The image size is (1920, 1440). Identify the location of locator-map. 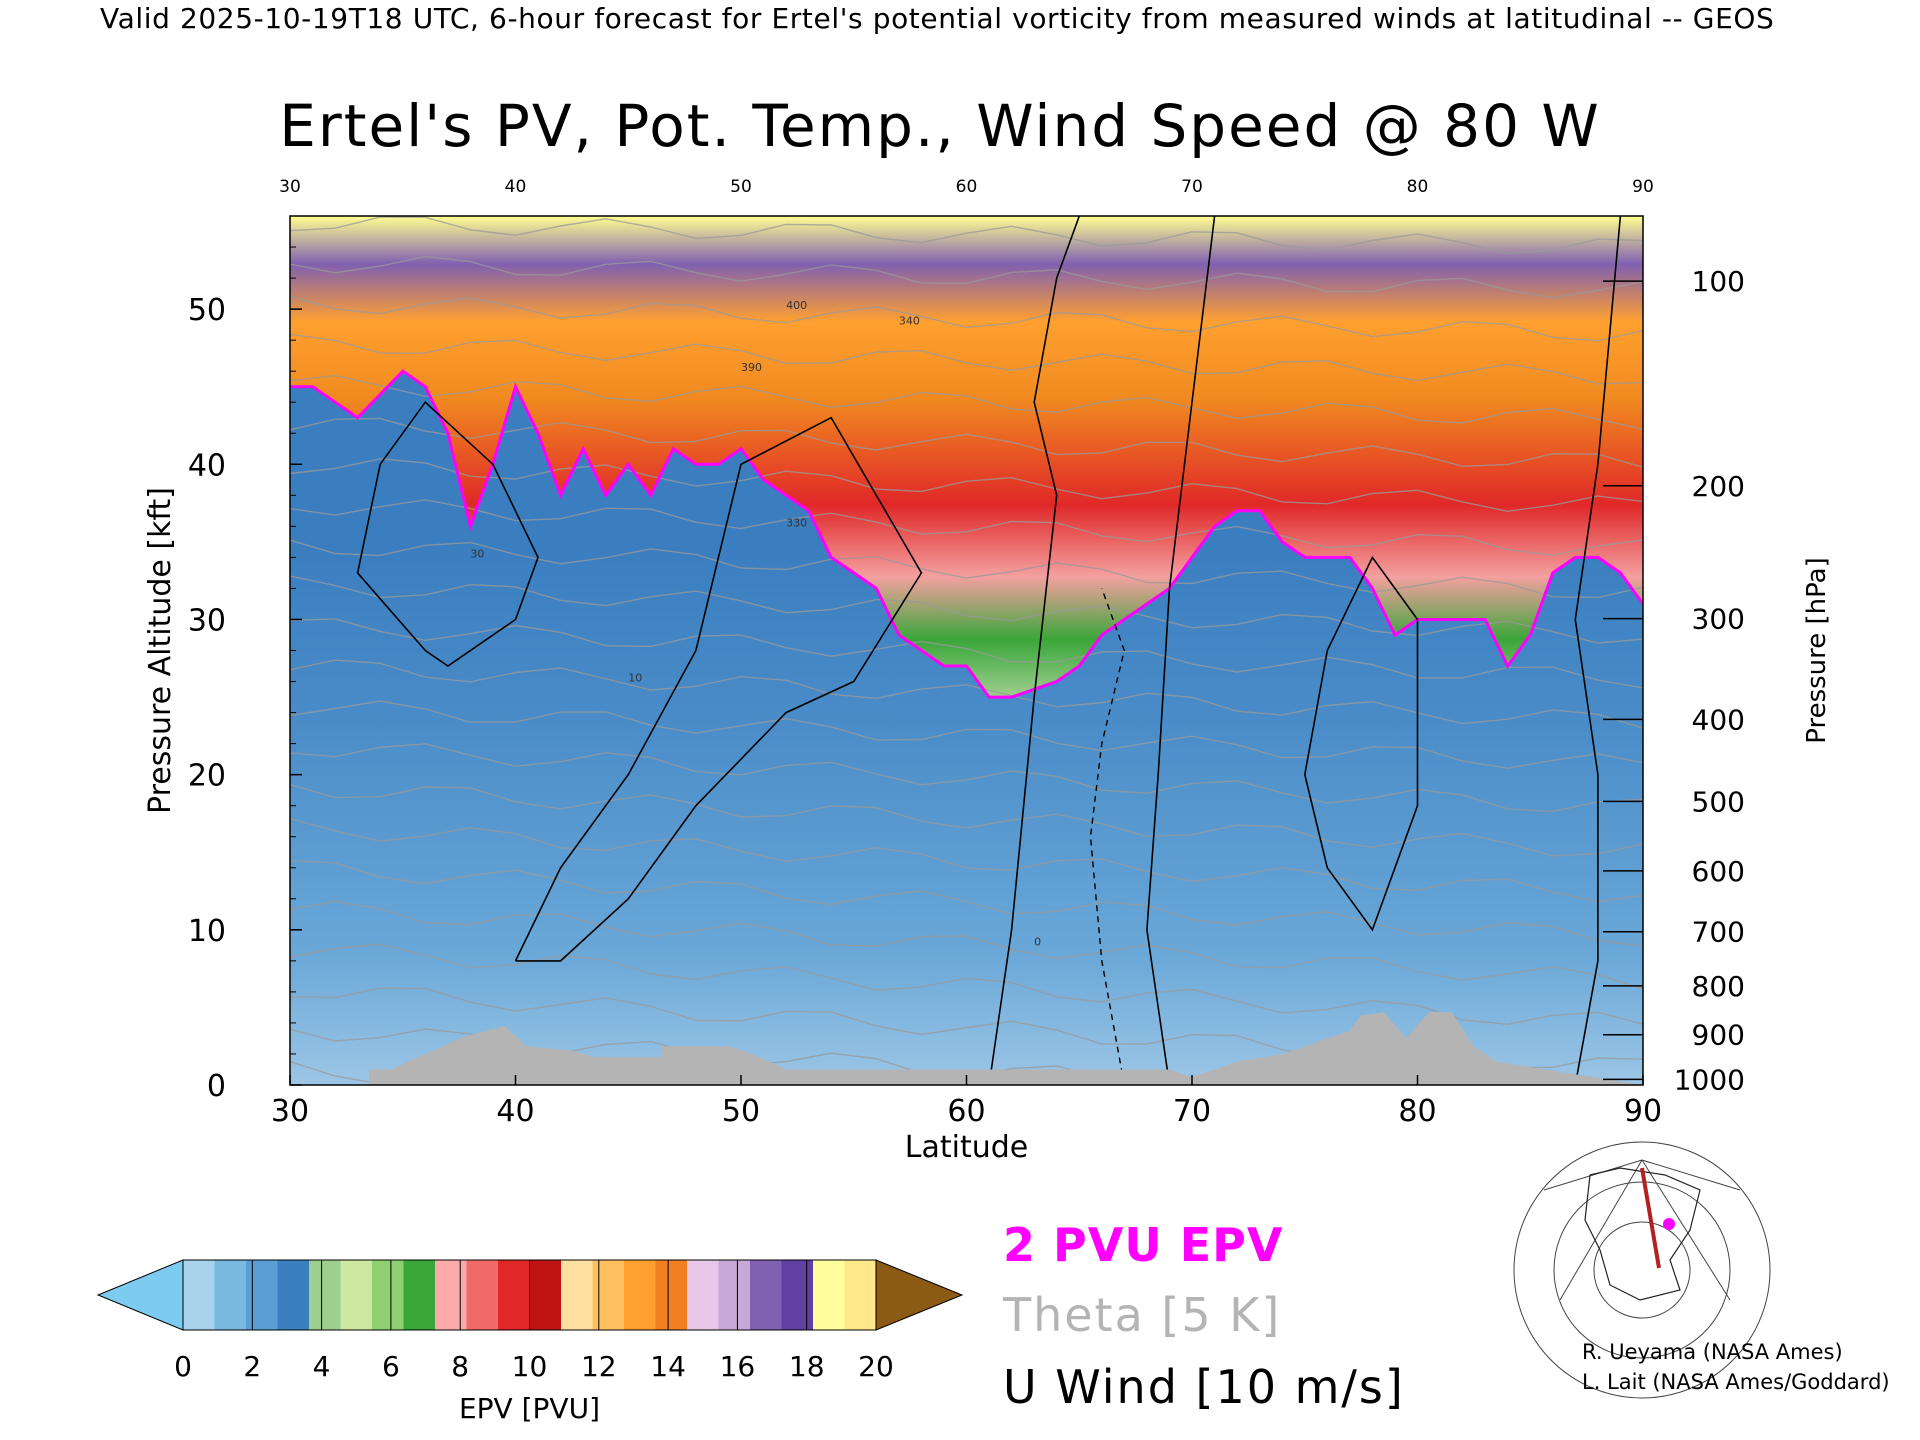
(1642, 1270).